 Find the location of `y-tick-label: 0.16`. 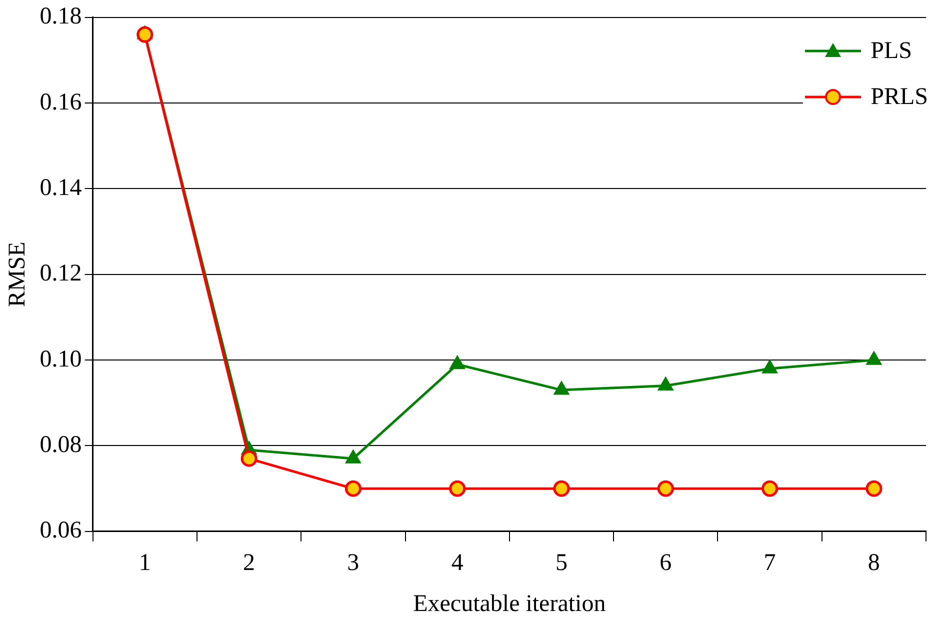

y-tick-label: 0.16 is located at coordinates (61, 102).